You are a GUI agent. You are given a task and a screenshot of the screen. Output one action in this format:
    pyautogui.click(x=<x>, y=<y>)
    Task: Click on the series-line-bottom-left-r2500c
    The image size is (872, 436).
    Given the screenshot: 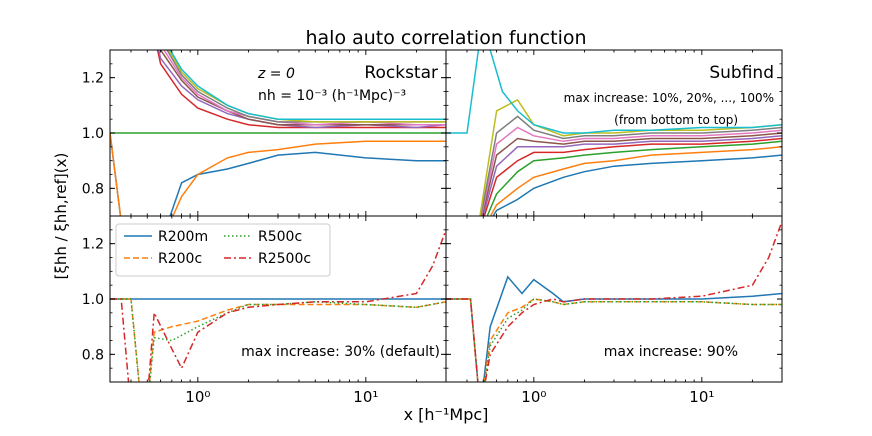 What is the action you would take?
    pyautogui.click(x=278, y=305)
    